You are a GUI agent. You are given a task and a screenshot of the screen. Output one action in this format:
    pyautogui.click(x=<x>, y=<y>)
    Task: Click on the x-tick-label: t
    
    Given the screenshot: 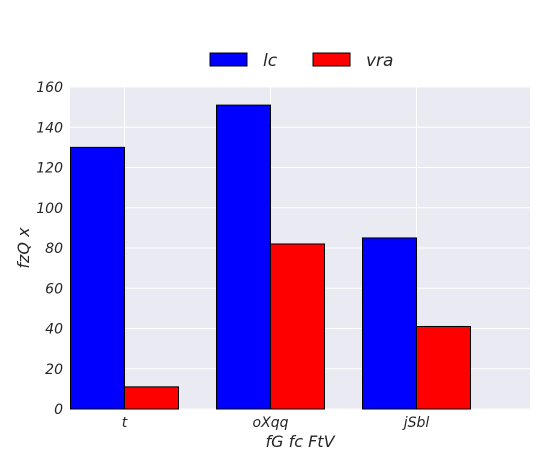 What is the action you would take?
    pyautogui.click(x=125, y=423)
    